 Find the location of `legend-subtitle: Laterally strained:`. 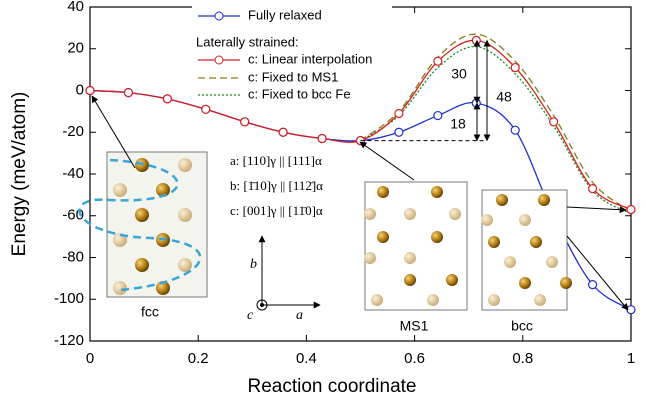

legend-subtitle: Laterally strained: is located at coordinates (247, 41).